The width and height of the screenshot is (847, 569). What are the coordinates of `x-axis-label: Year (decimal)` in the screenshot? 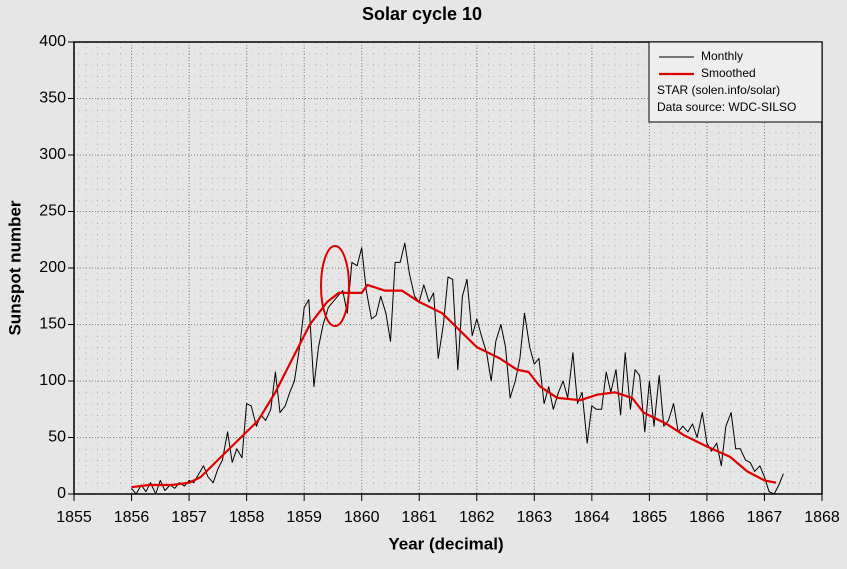 It's located at (445, 543).